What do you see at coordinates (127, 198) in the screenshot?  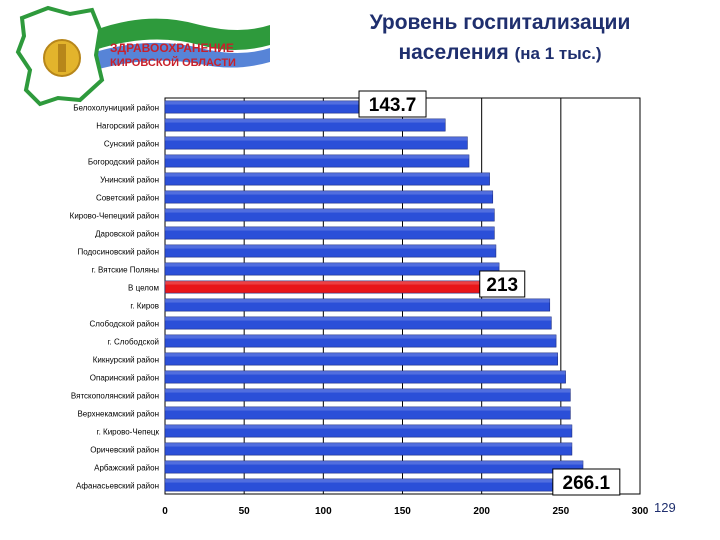 I see `category-label: Советский район` at bounding box center [127, 198].